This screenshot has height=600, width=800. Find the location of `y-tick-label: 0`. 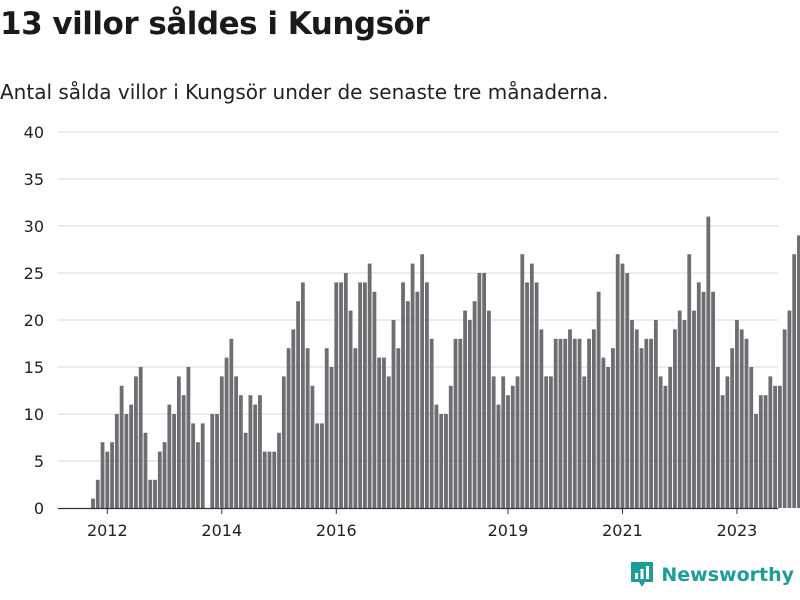

y-tick-label: 0 is located at coordinates (39, 508).